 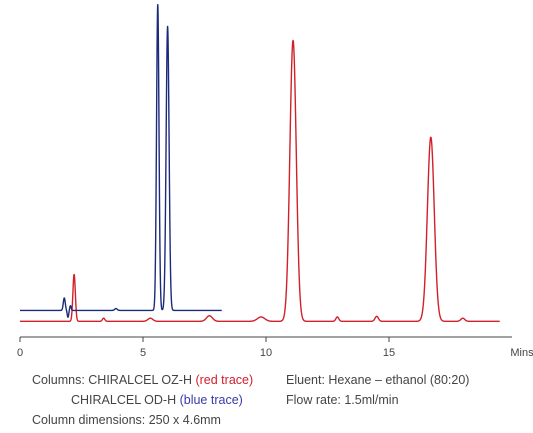 I want to click on eluent-label: Eluent: Hexane – ethanol (80:20), so click(x=378, y=380).